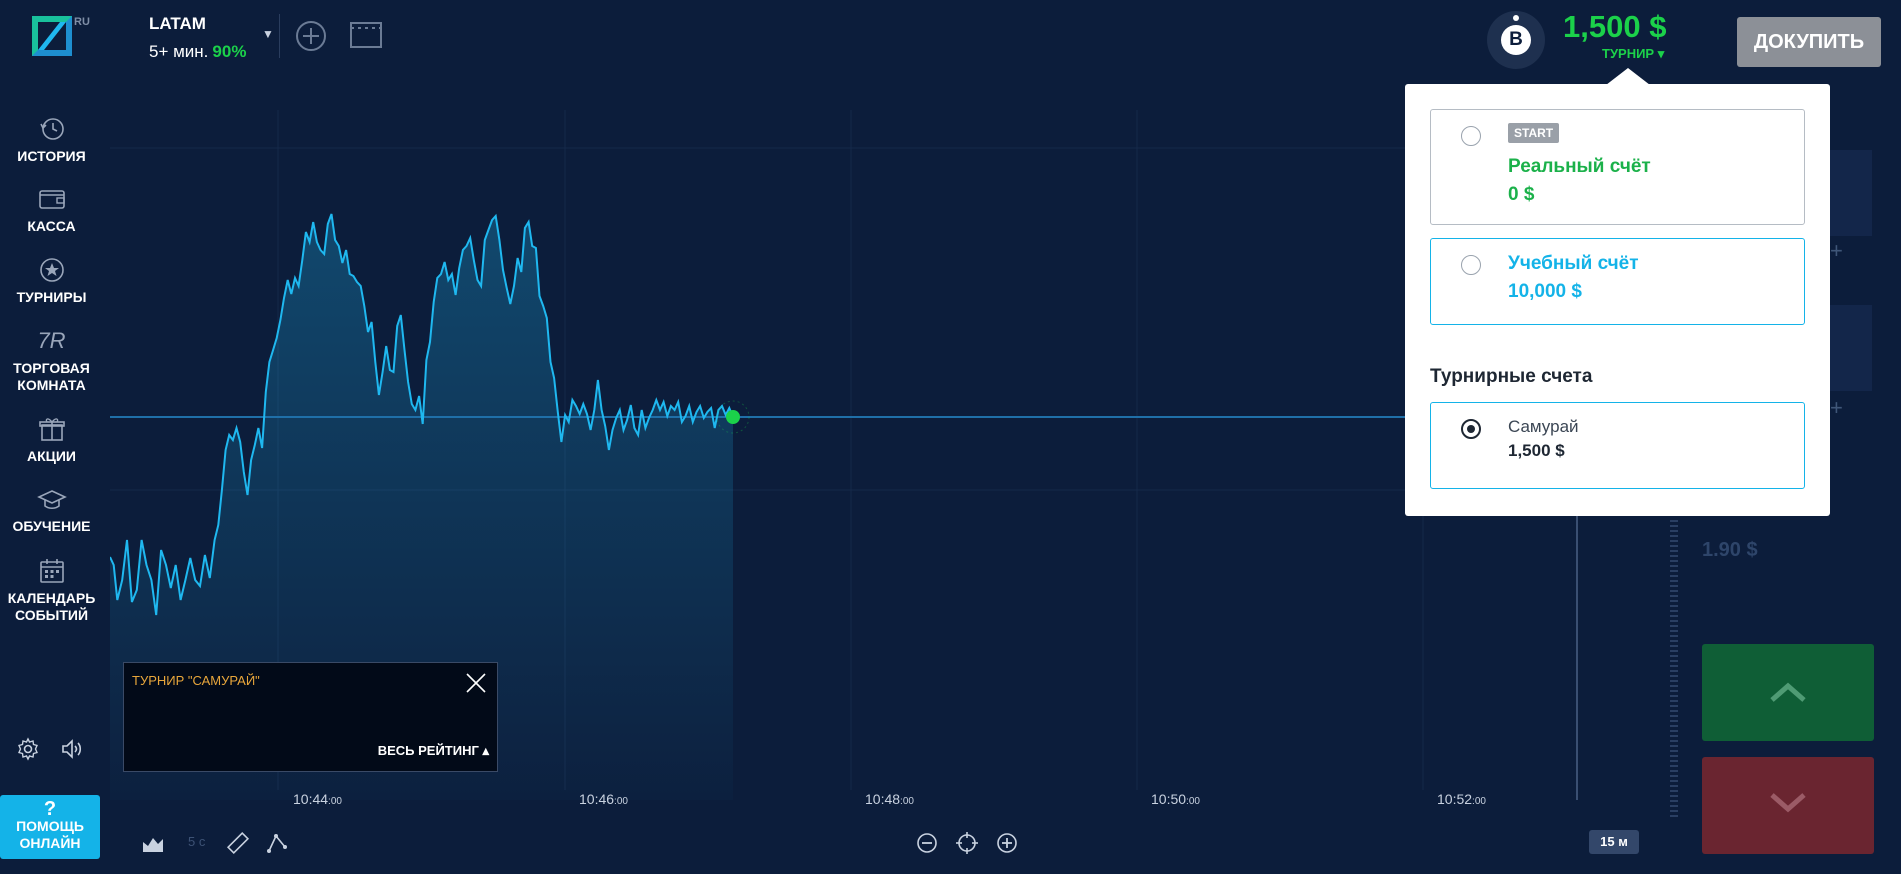 The image size is (1901, 874). What do you see at coordinates (476, 683) in the screenshot?
I see `close-icon` at bounding box center [476, 683].